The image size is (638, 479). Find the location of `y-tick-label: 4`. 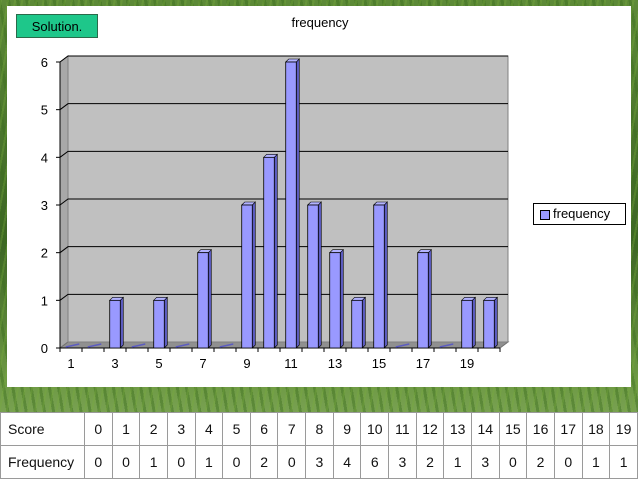

y-tick-label: 4 is located at coordinates (44, 157).